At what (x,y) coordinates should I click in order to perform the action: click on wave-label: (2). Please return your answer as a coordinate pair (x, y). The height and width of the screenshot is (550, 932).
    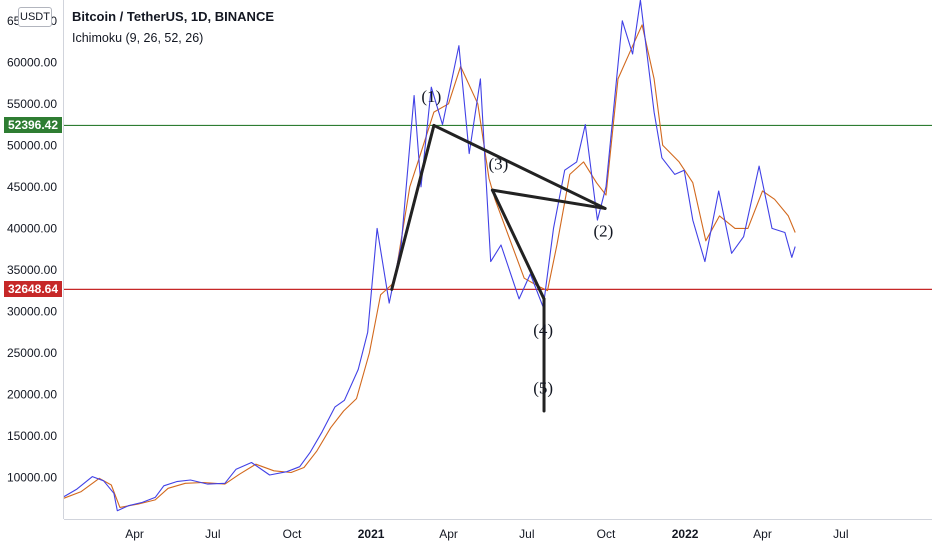
    Looking at the image, I should click on (603, 231).